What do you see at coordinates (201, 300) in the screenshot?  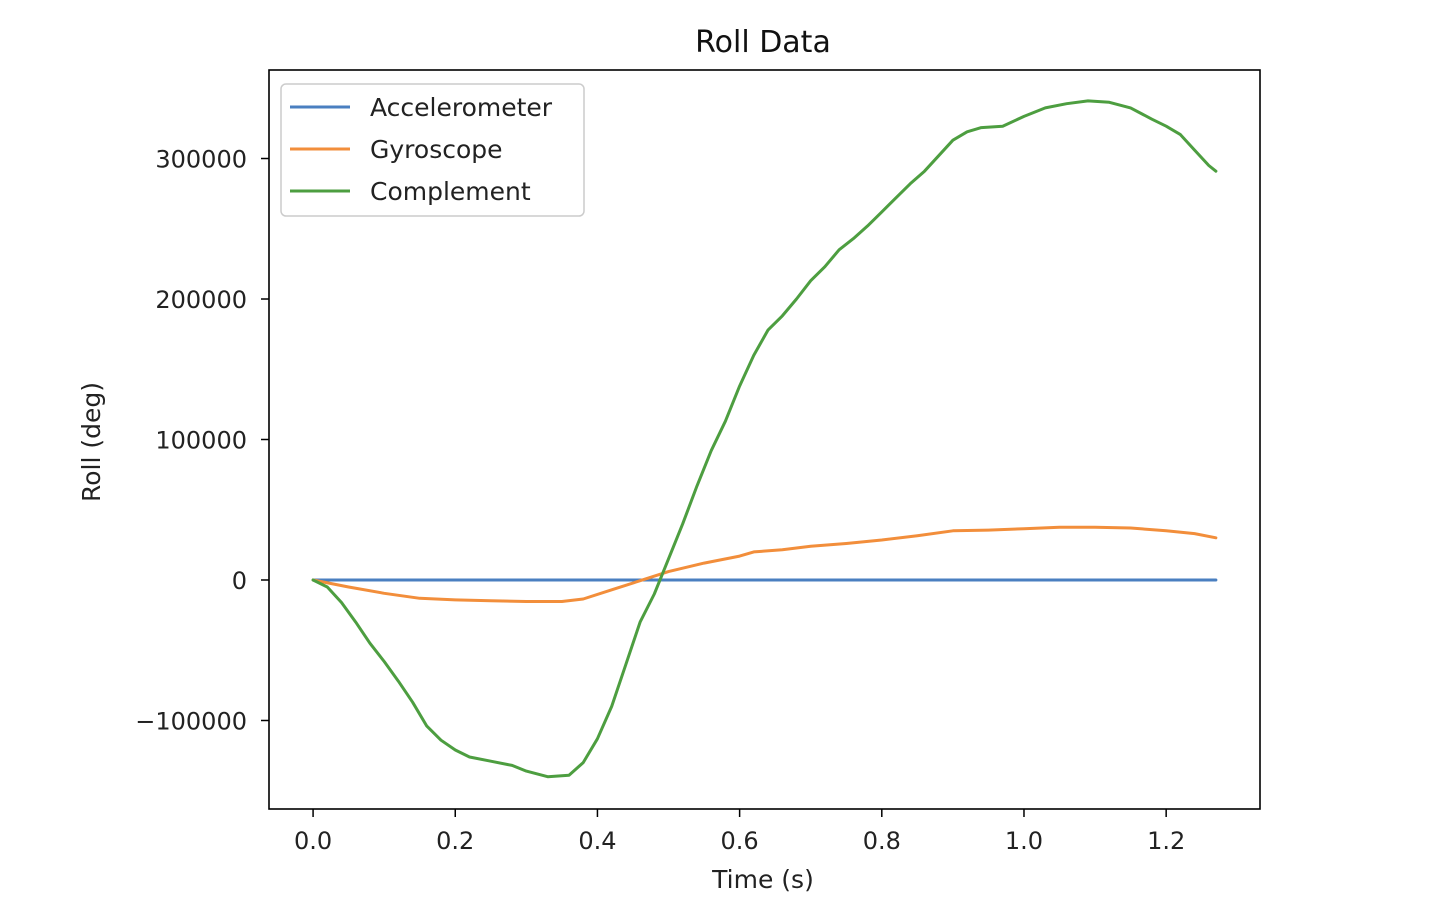 I see `y-tick-label: 200000` at bounding box center [201, 300].